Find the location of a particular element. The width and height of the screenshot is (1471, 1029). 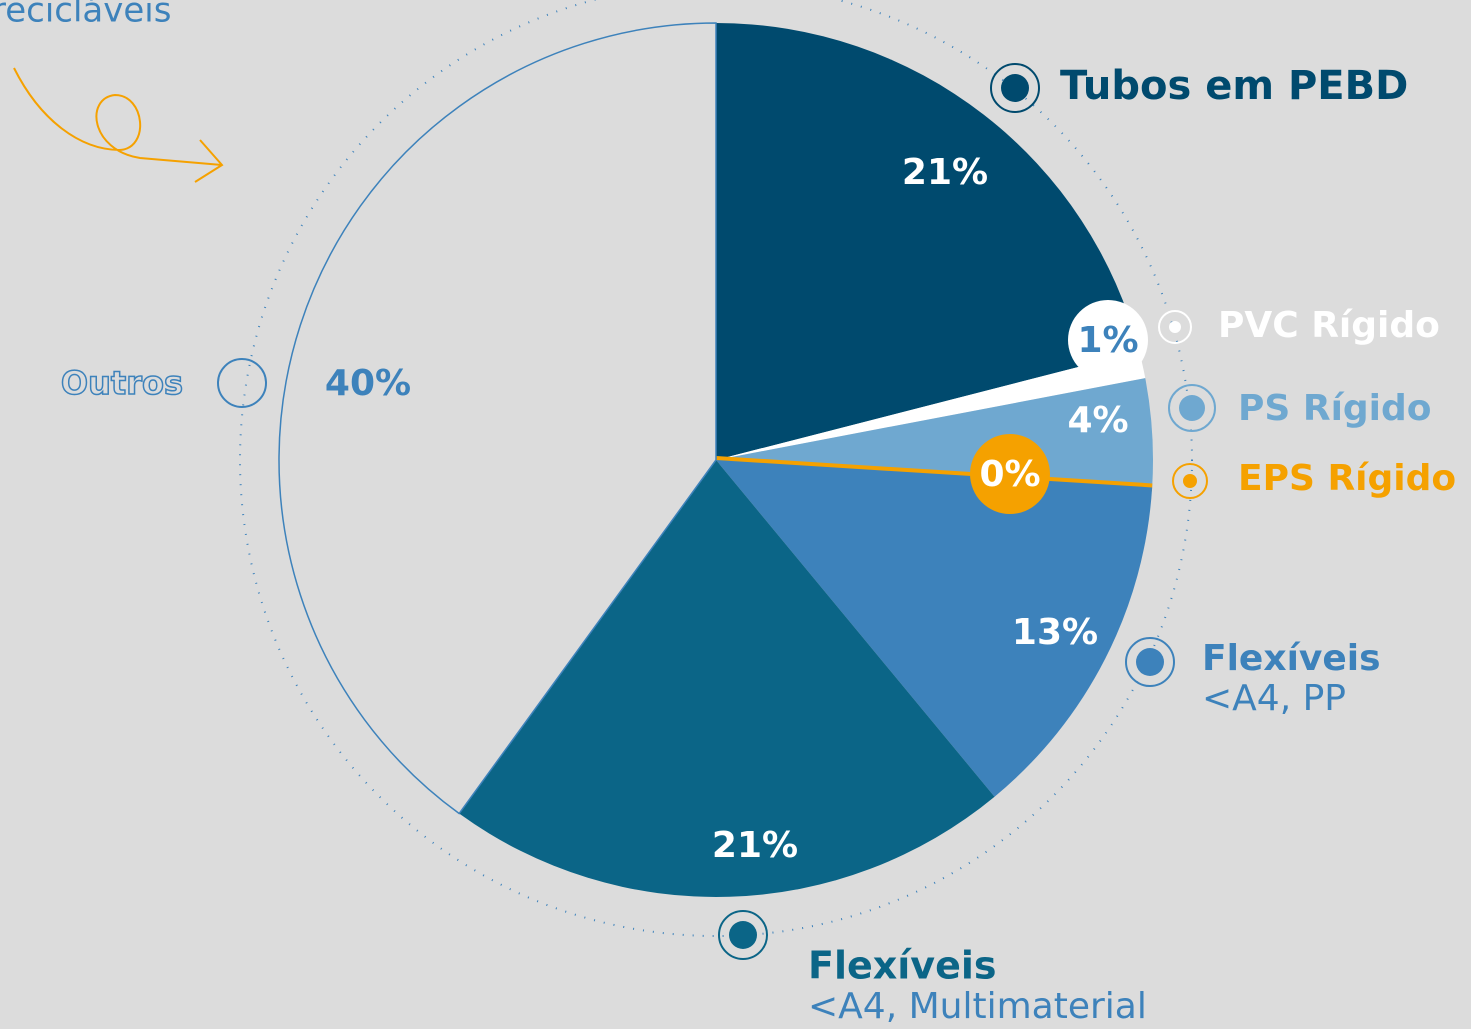

value-label: 0% is located at coordinates (1009, 474).